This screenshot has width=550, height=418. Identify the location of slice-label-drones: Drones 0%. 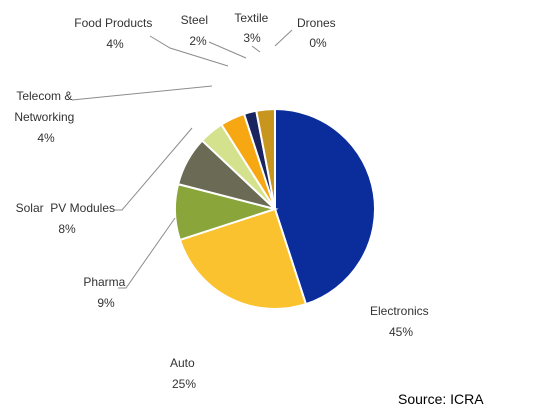
(318, 33).